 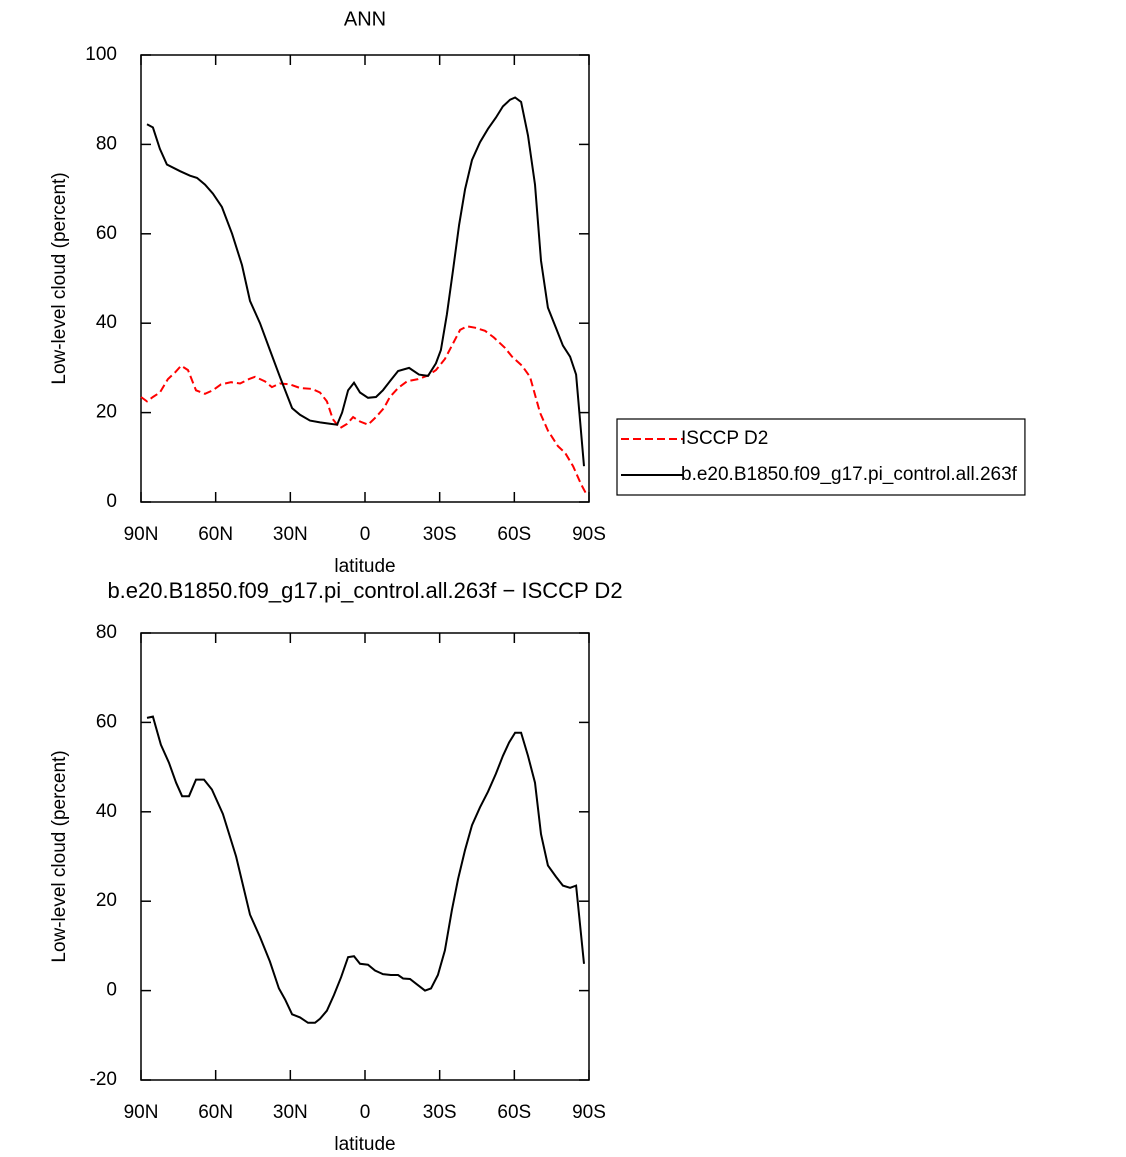 What do you see at coordinates (101, 54) in the screenshot?
I see `y-tick-label: 100` at bounding box center [101, 54].